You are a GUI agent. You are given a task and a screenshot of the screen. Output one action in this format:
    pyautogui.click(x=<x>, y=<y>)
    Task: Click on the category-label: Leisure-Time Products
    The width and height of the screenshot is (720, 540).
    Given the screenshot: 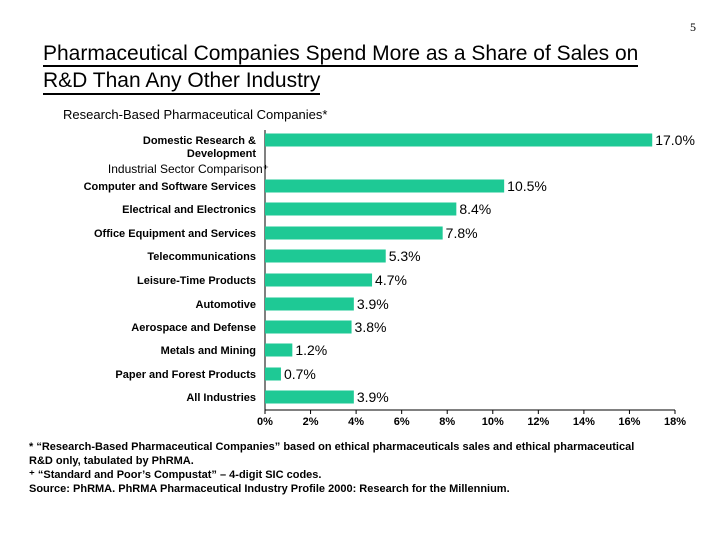 What is the action you would take?
    pyautogui.click(x=196, y=281)
    